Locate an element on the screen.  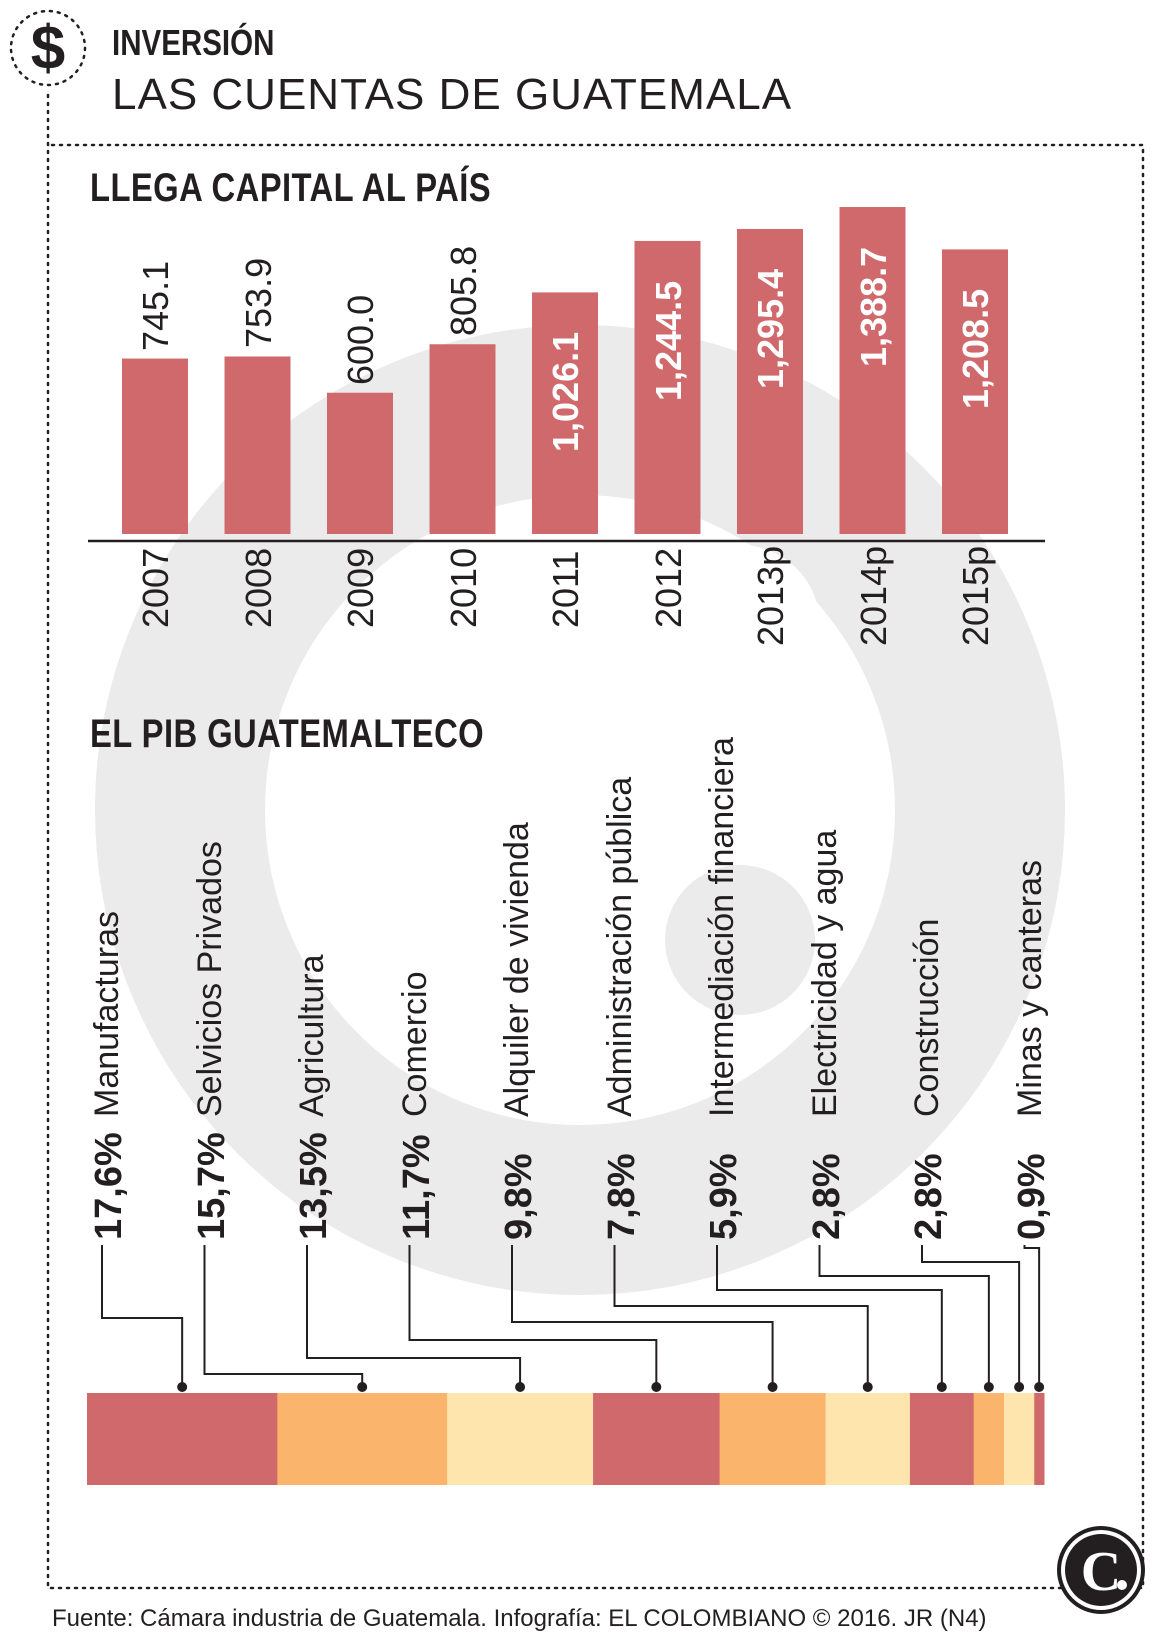
bar-value-label: 745.1 is located at coordinates (155, 305).